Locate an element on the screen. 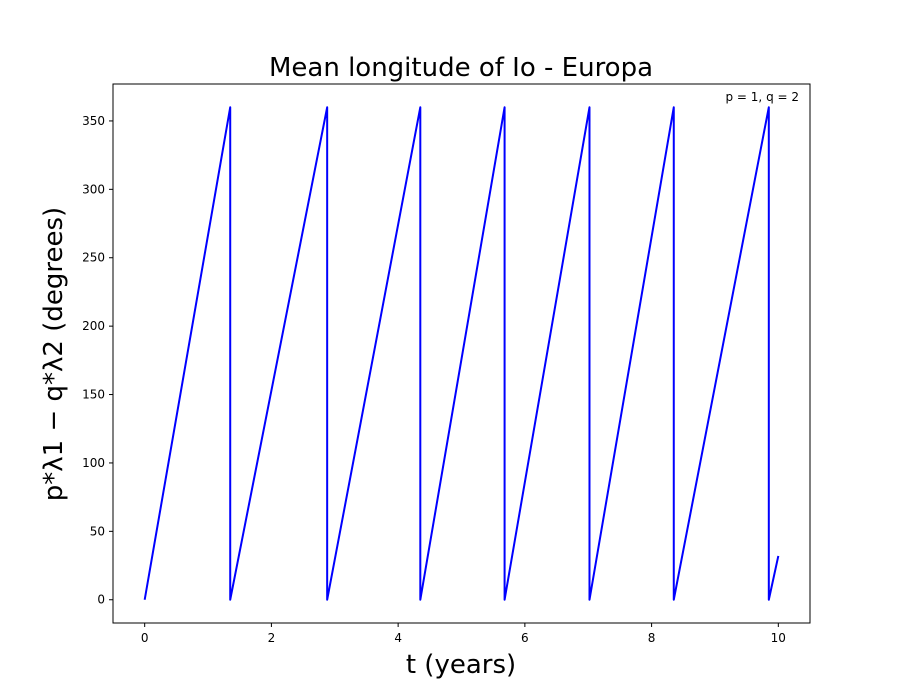  y-tick-label: 100 is located at coordinates (93, 463).